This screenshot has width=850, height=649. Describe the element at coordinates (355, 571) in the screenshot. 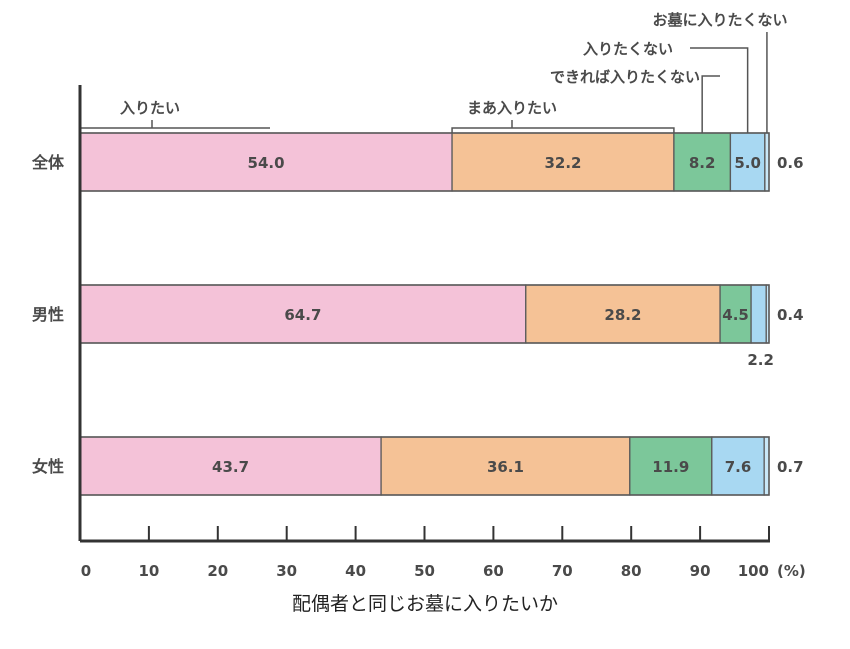

I see `x-tick-label: 40` at that location.